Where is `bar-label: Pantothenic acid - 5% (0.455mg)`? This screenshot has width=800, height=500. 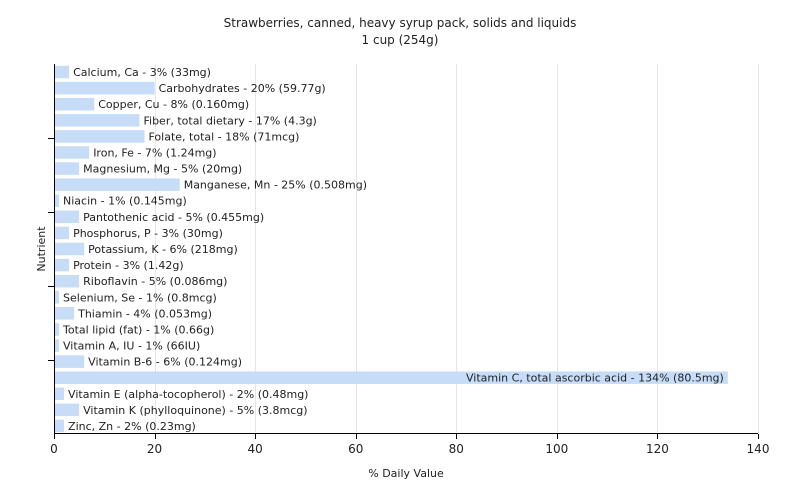 bar-label: Pantothenic acid - 5% (0.455mg) is located at coordinates (173, 217).